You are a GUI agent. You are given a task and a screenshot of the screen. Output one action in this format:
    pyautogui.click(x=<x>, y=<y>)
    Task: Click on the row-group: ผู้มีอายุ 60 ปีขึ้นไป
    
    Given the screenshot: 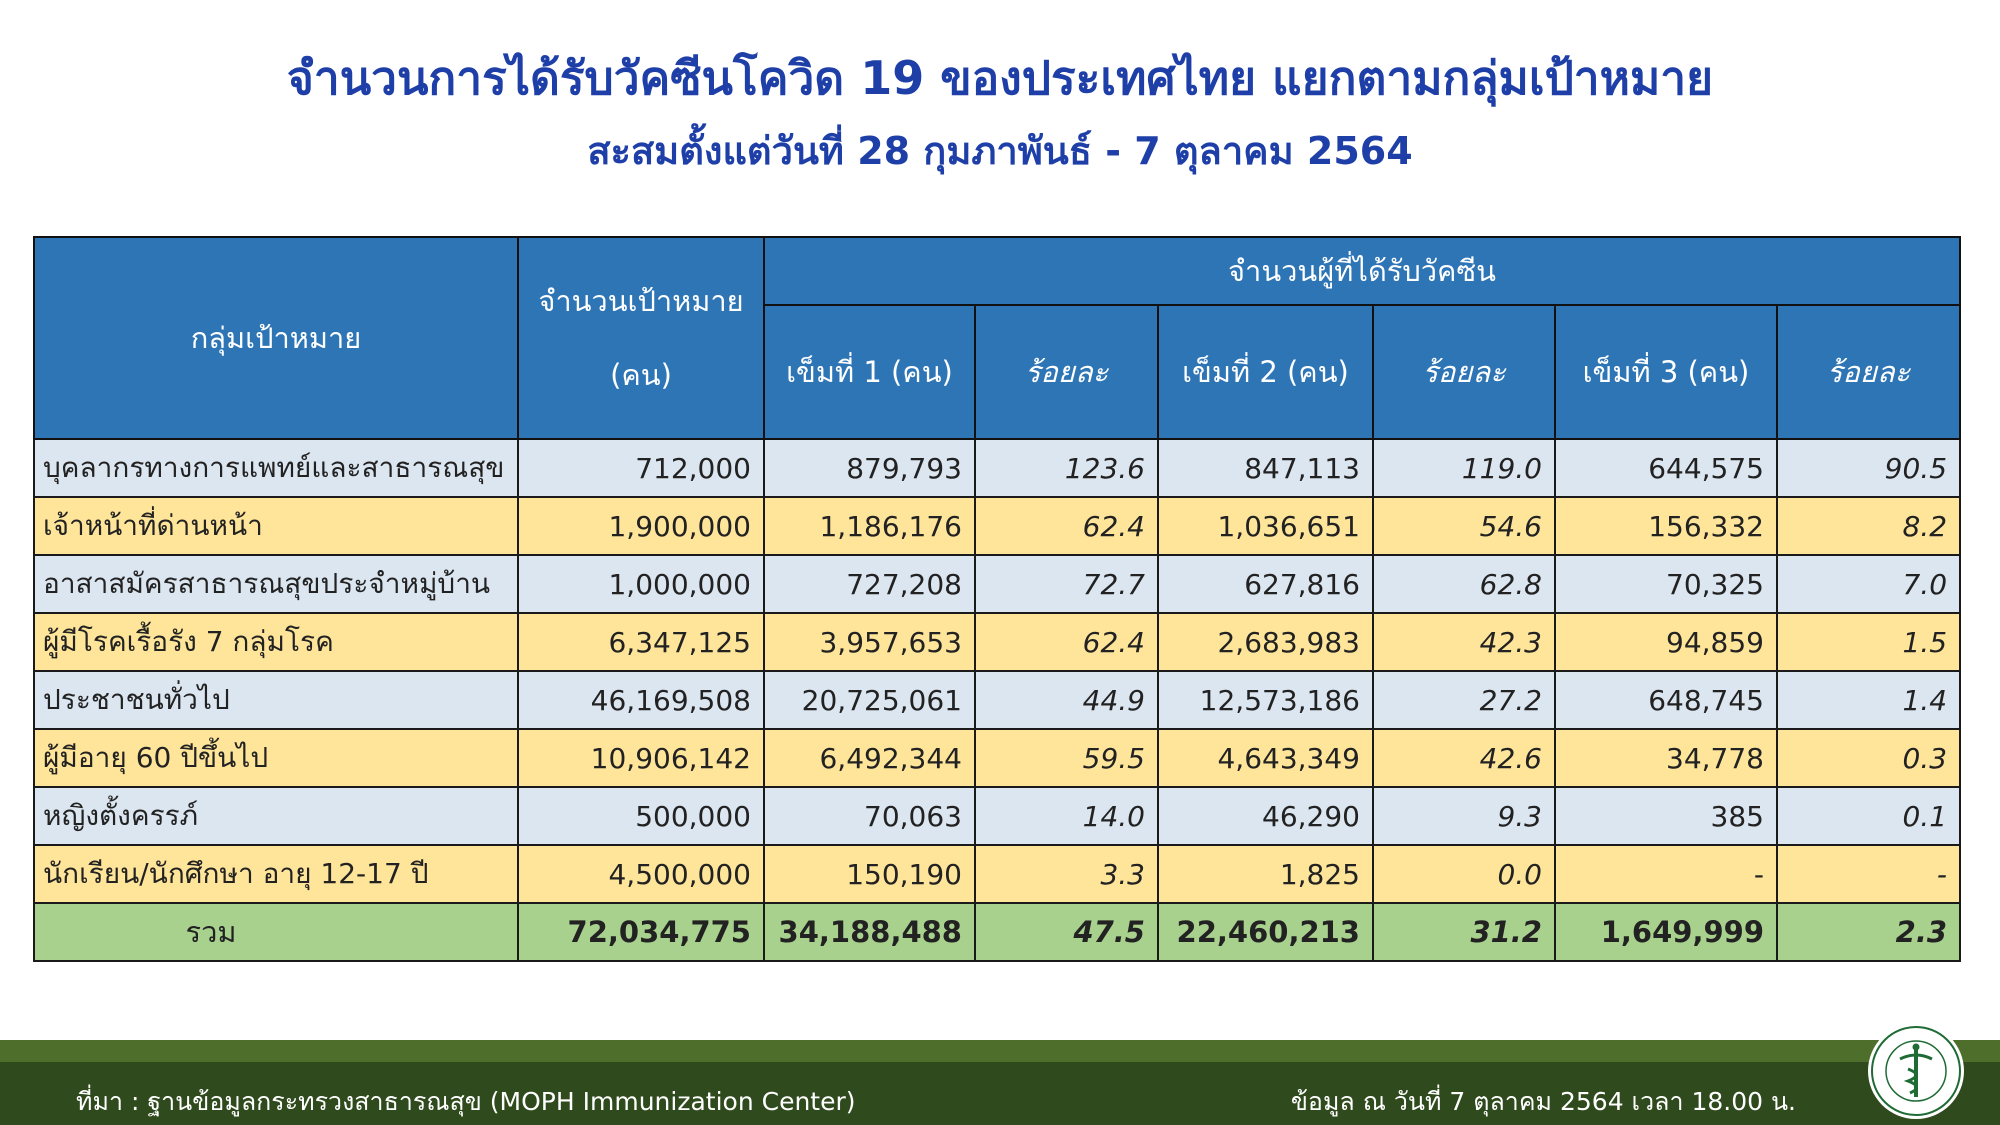 What is the action you would take?
    pyautogui.click(x=276, y=758)
    